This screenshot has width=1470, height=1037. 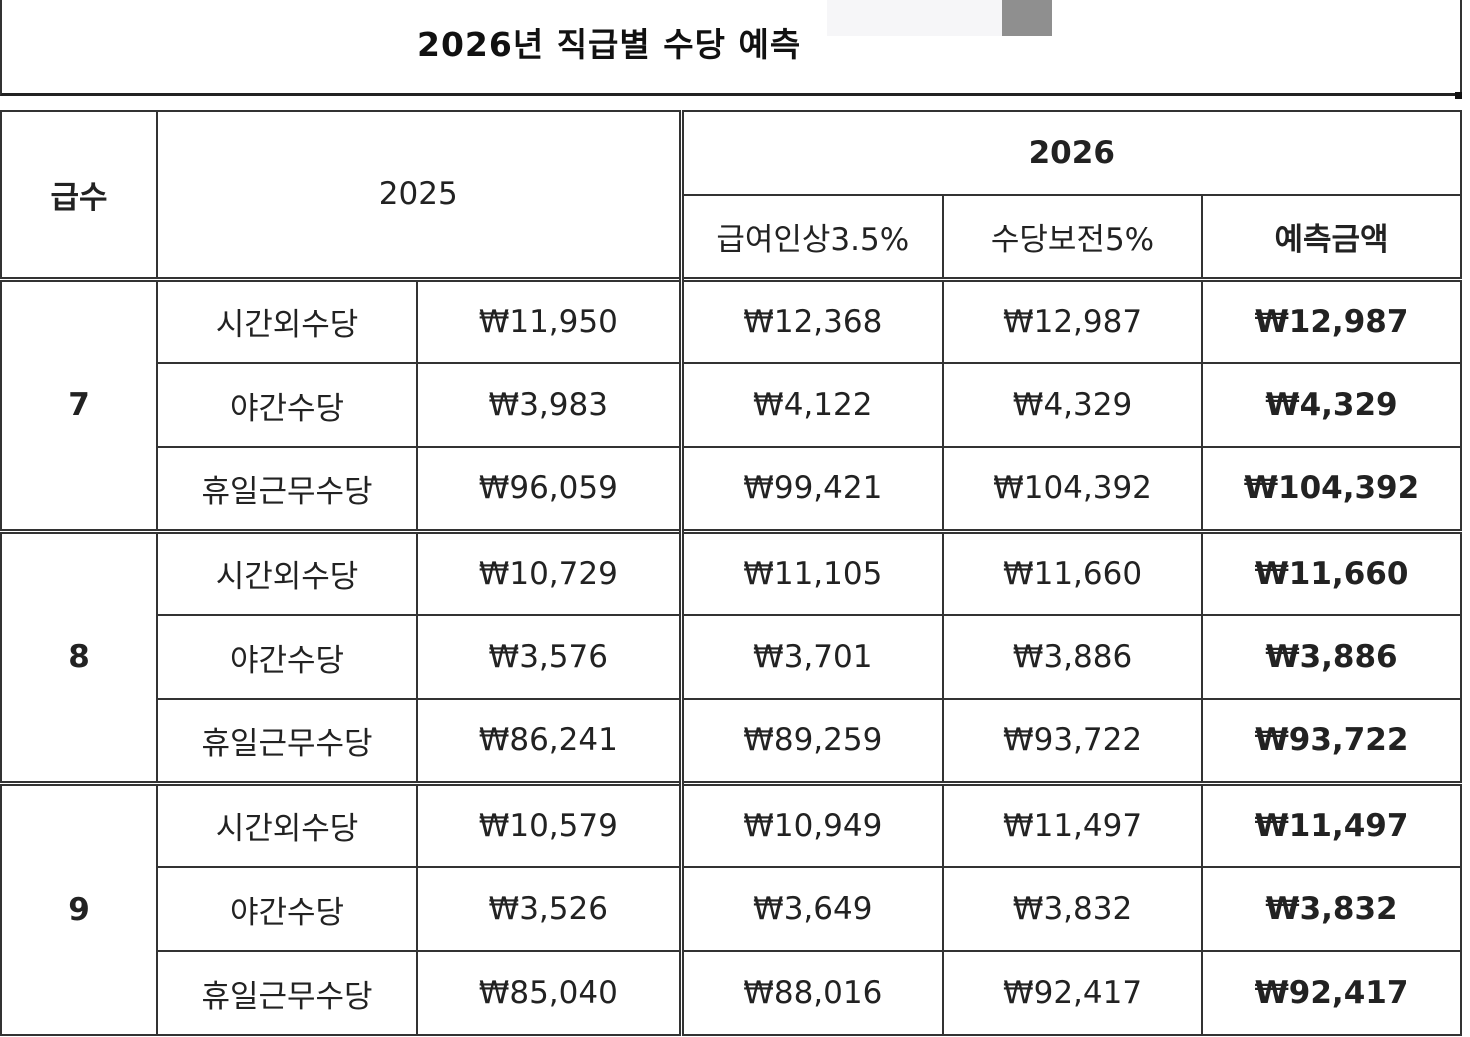 What do you see at coordinates (811, 657) in the screenshot?
I see `raise-value-cell: ₩3,701` at bounding box center [811, 657].